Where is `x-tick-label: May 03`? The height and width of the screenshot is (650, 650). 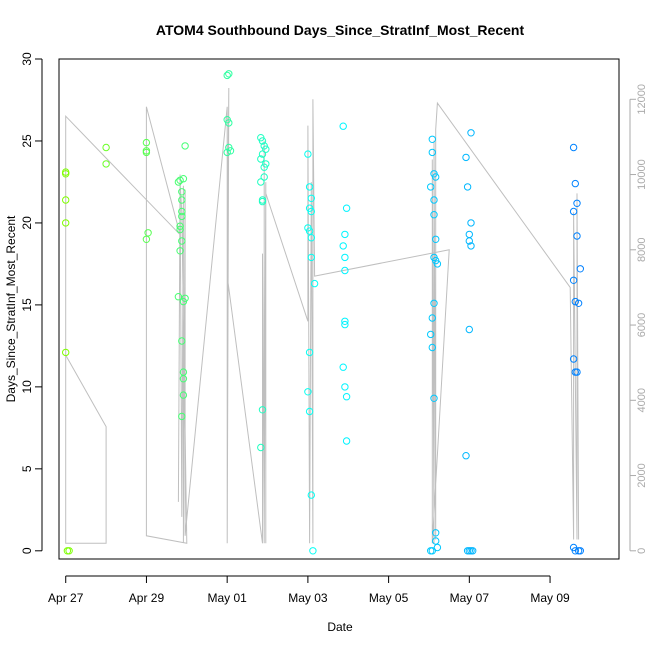 x-tick-label: May 03 is located at coordinates (308, 598).